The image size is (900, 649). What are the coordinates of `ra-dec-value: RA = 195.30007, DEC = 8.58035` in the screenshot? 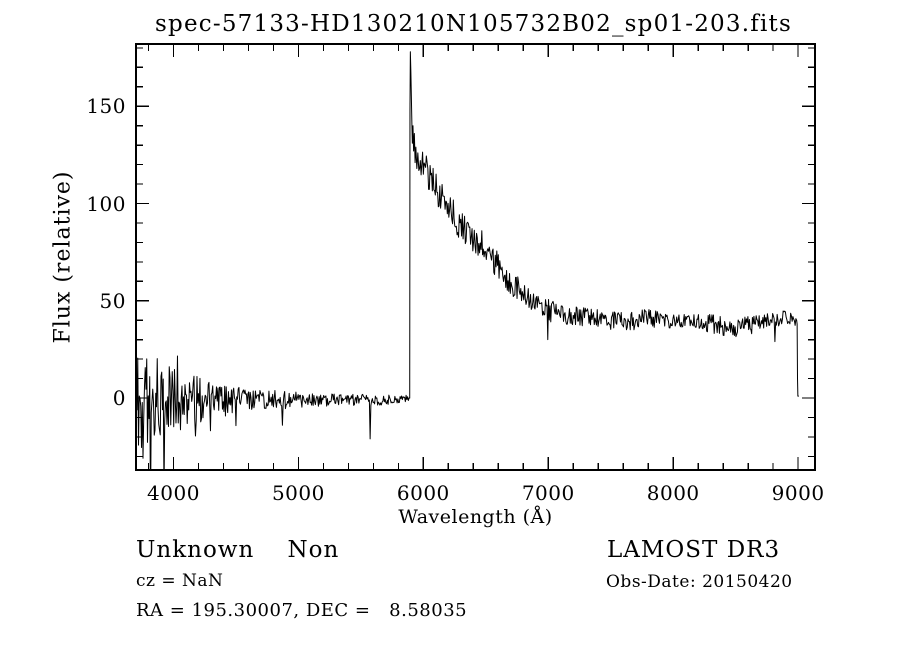 It's located at (302, 610).